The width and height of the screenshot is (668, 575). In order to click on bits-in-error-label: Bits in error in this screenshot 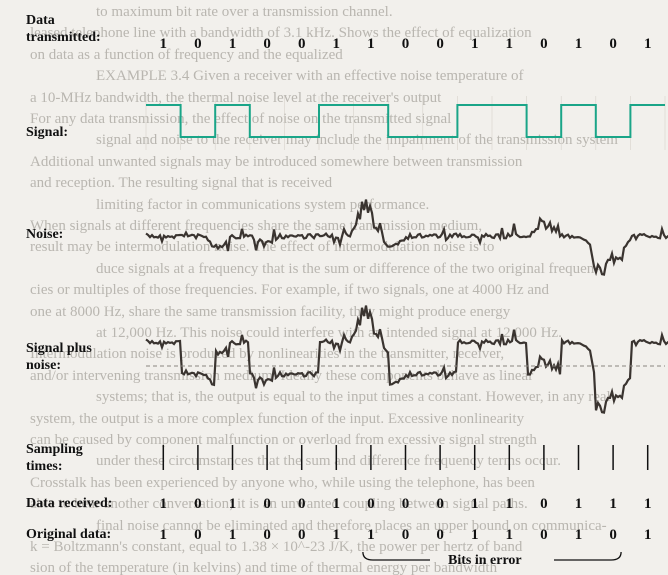, I will do `click(485, 560)`.